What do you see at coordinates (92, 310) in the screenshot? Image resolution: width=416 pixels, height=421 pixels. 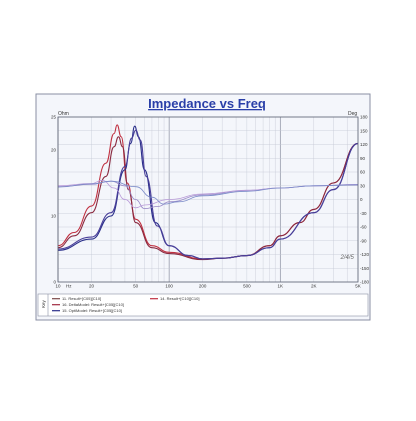 I see `legend-item: 15. OptiModel: Result+[C05][C10]` at bounding box center [92, 310].